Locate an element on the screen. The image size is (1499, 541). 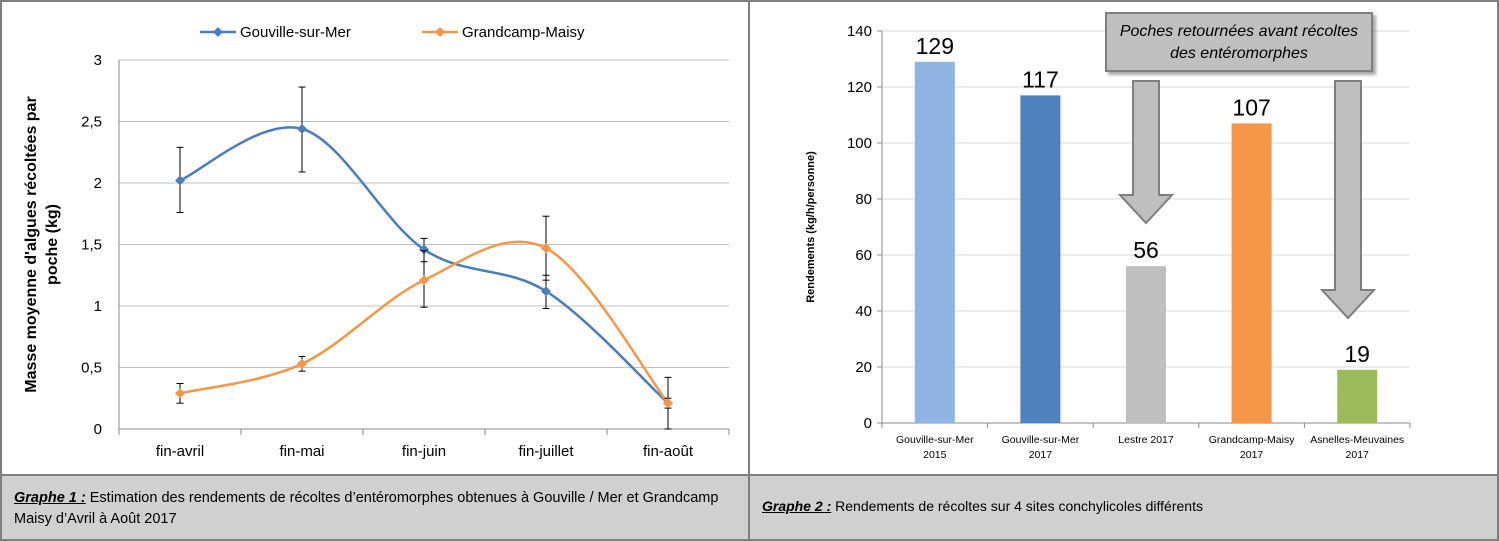
y-tick-label: 100 is located at coordinates (859, 143).